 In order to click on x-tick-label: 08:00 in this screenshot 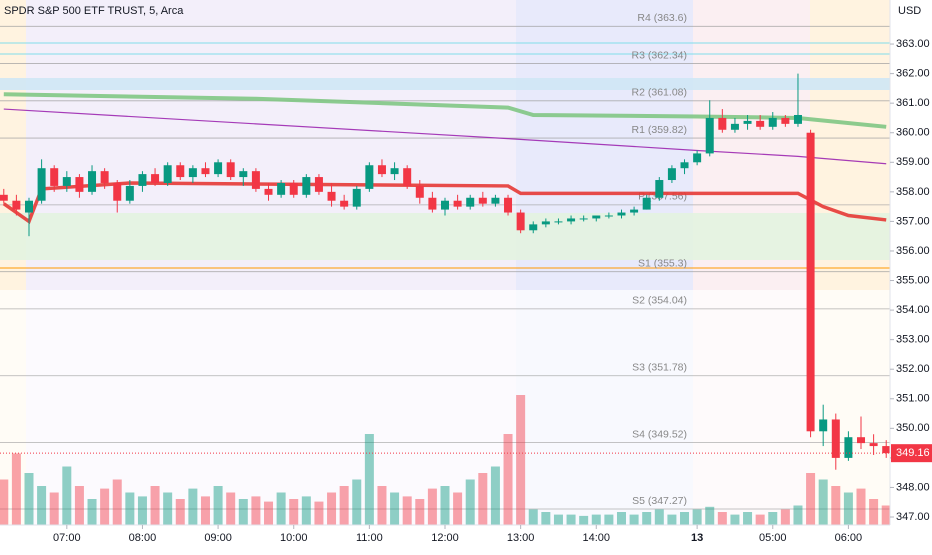, I will do `click(143, 538)`.